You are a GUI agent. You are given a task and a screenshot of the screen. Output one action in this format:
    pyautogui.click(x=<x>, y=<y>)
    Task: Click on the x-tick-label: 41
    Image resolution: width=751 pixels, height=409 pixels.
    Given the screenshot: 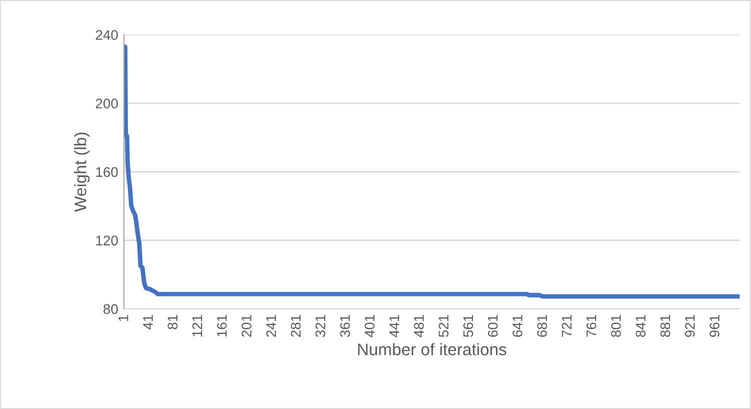 What is the action you would take?
    pyautogui.click(x=148, y=322)
    